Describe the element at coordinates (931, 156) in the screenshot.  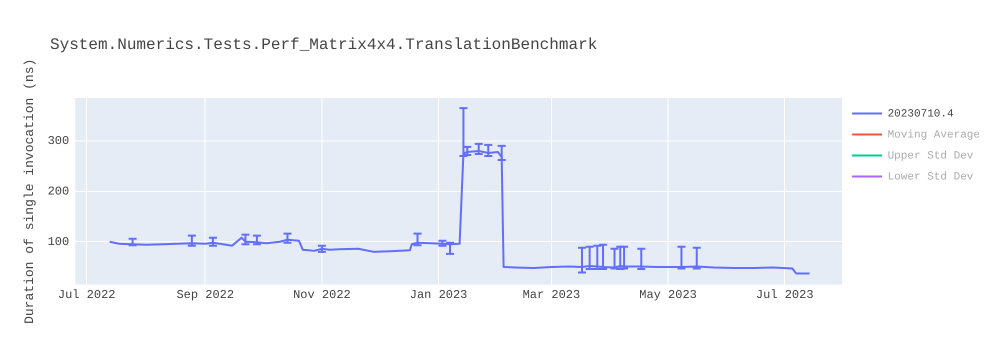
I see `legend-label: Upper Std Dev` at that location.